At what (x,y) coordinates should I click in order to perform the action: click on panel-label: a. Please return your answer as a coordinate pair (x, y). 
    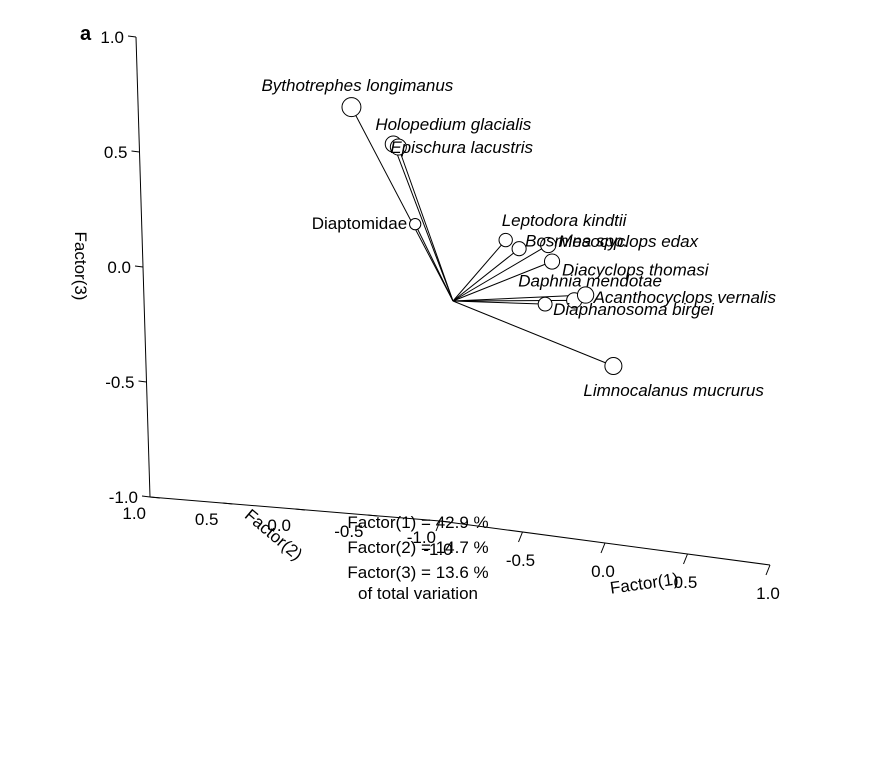
    Looking at the image, I should click on (86, 34).